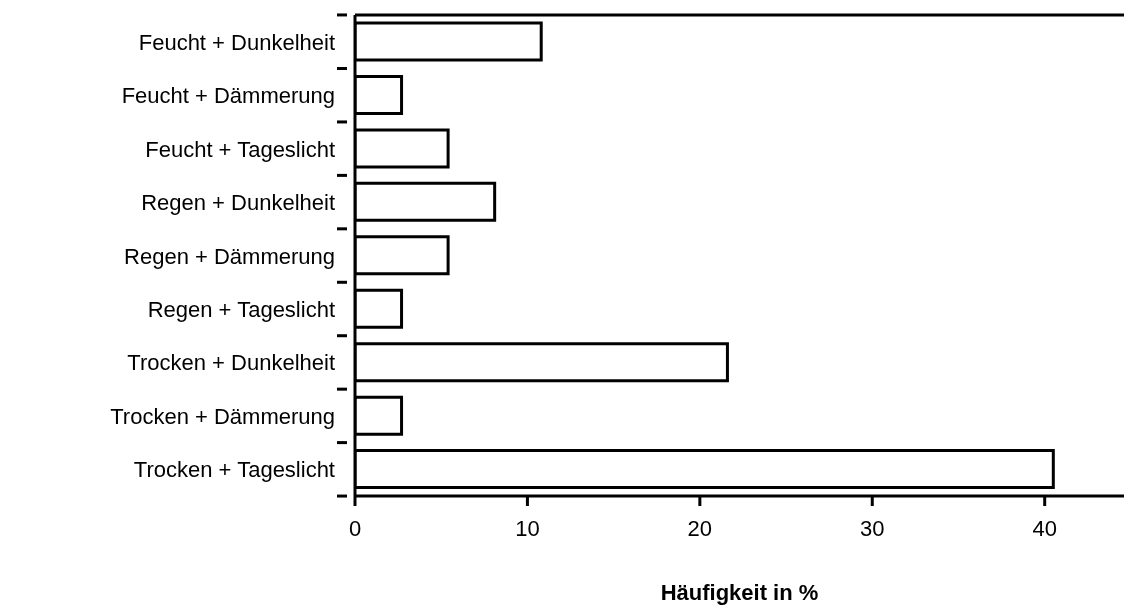 This screenshot has width=1124, height=611. Describe the element at coordinates (527, 528) in the screenshot. I see `x-tick-label: 10` at that location.